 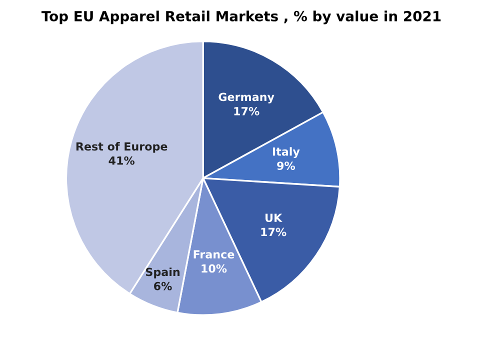 I want to click on slice-label: Spain, so click(x=163, y=273).